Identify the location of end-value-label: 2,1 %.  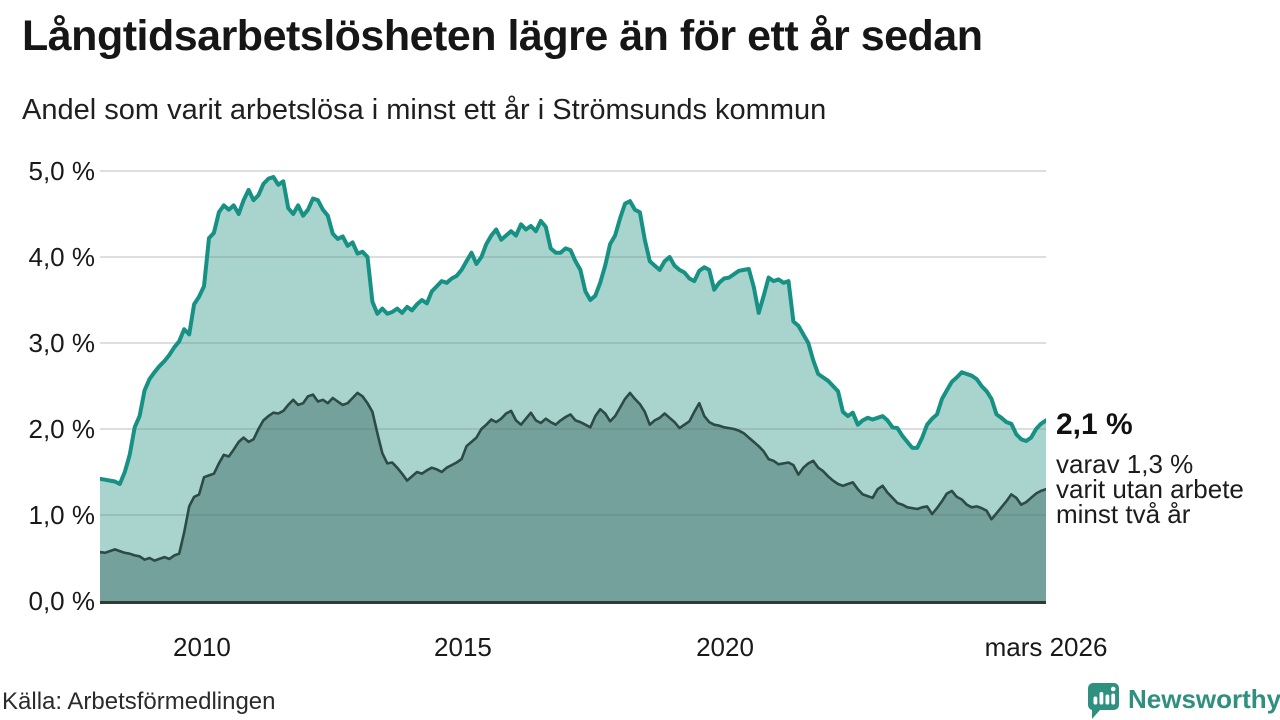
(1094, 424).